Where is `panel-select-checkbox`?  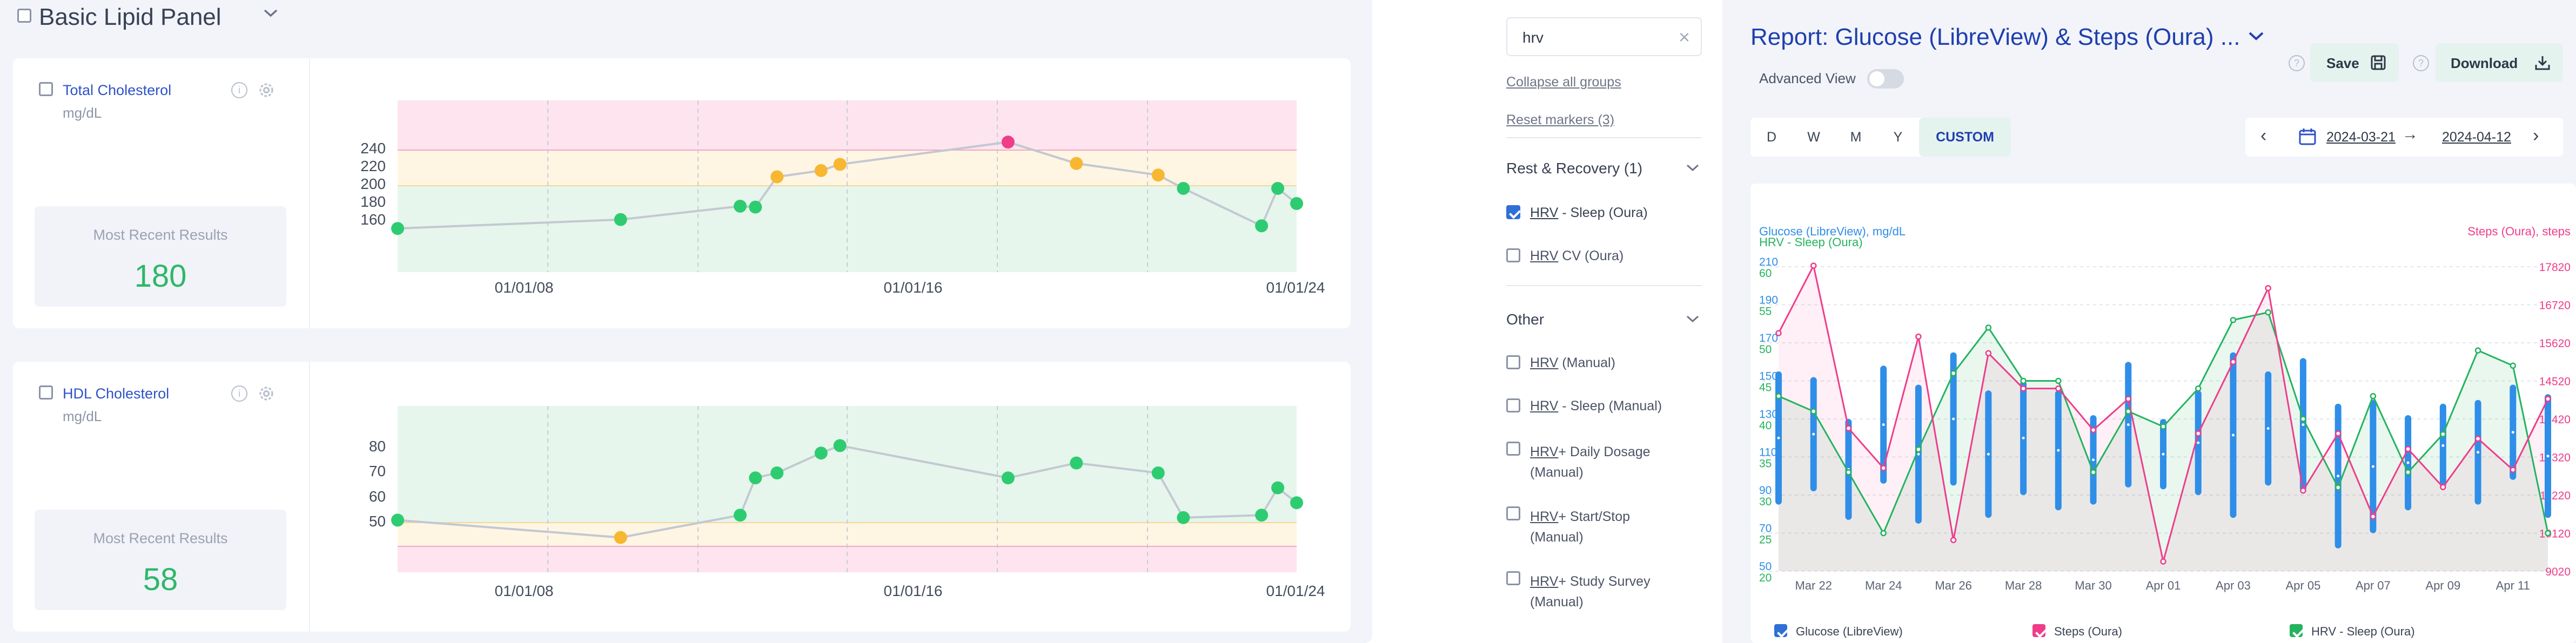 panel-select-checkbox is located at coordinates (24, 16).